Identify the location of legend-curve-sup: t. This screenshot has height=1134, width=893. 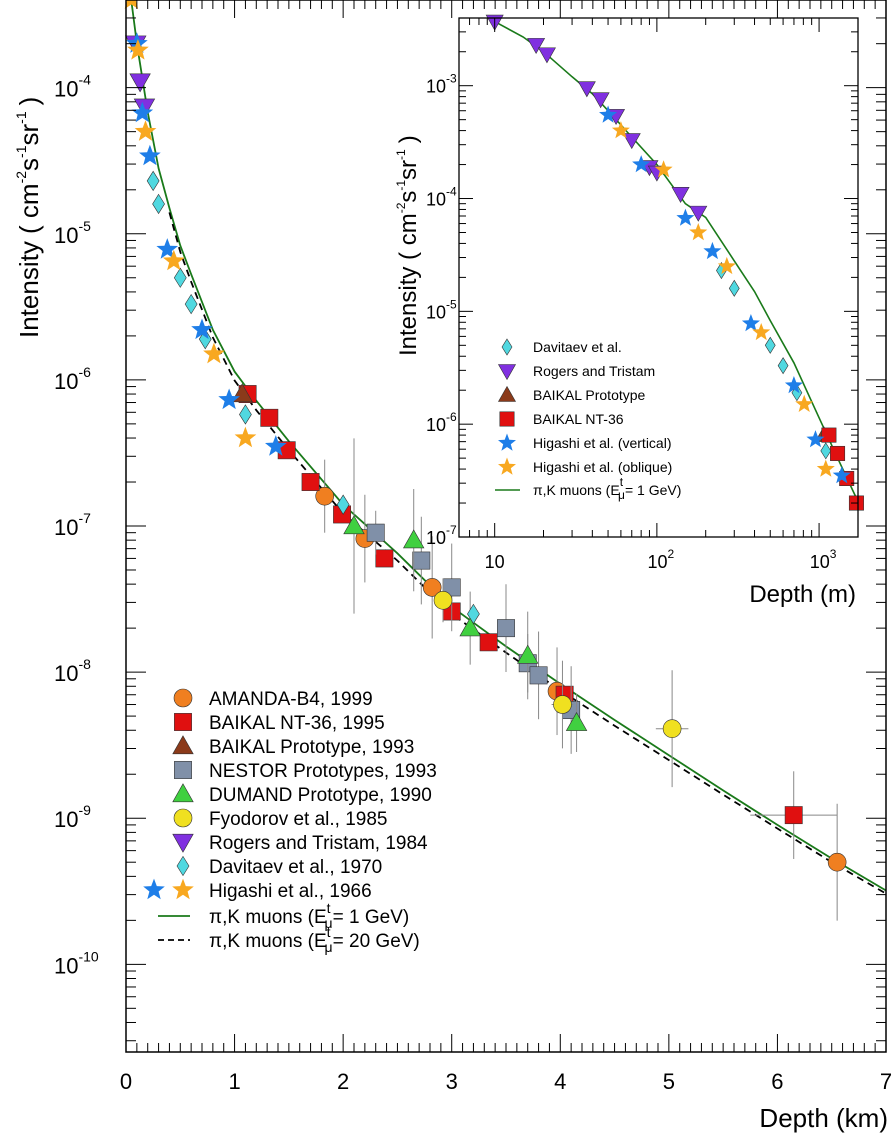
(329, 908).